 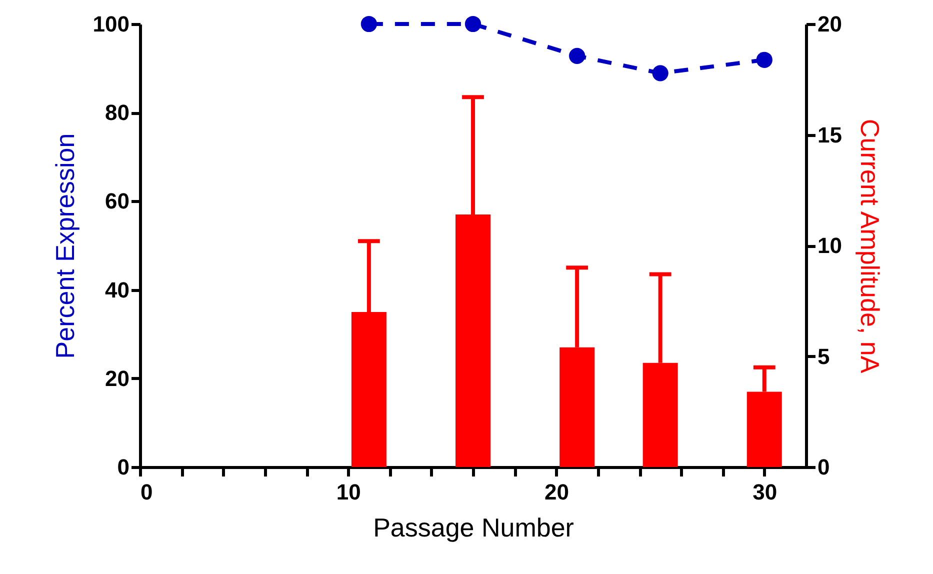 What do you see at coordinates (117, 201) in the screenshot?
I see `y-tick-label: 60` at bounding box center [117, 201].